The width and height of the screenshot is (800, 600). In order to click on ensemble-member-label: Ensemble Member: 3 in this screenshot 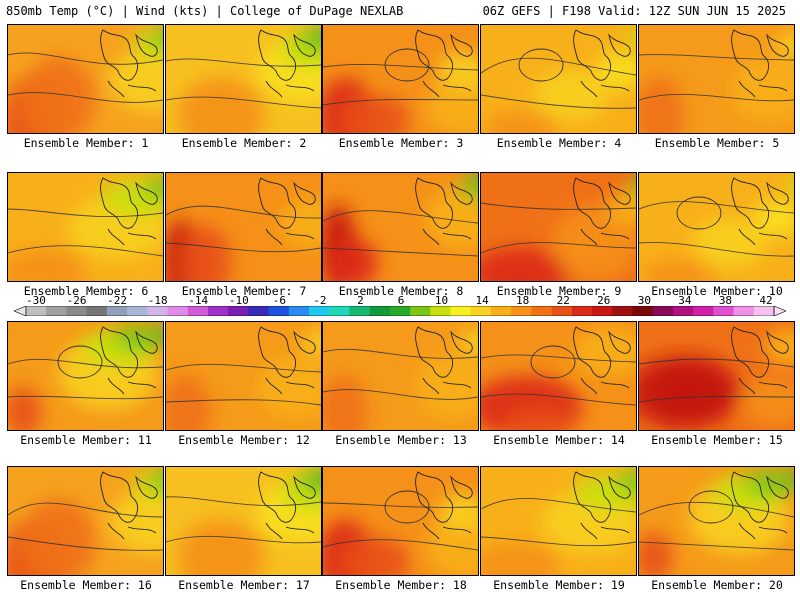, I will do `click(401, 143)`.